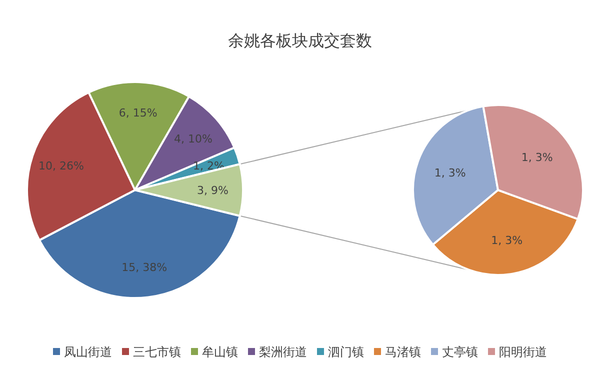 This screenshot has width=600, height=377. Describe the element at coordinates (220, 352) in the screenshot. I see `legend-label: 牟山镇` at that location.